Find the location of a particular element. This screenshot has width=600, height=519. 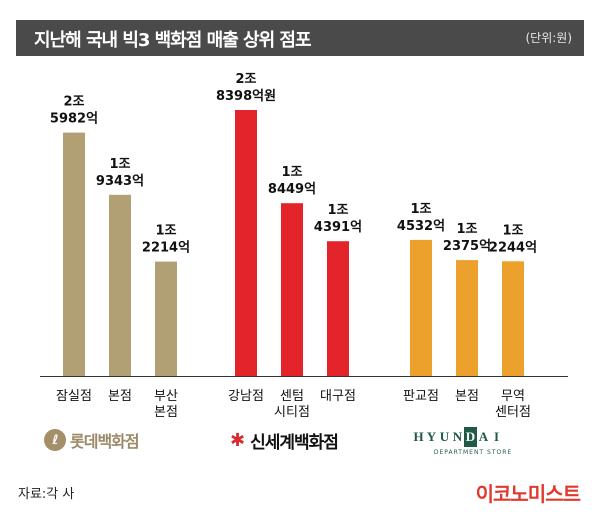

category-label: 대구점 is located at coordinates (338, 396).